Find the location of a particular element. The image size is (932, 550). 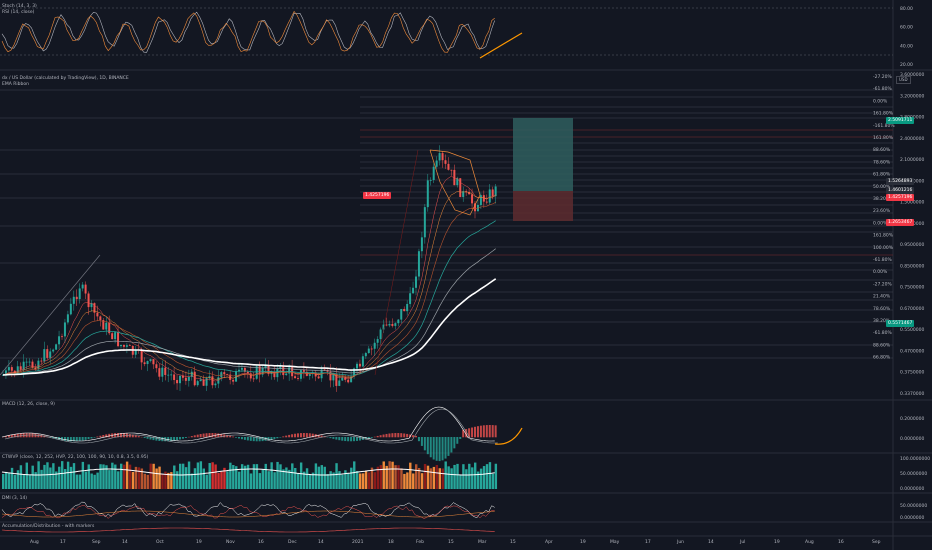

fib-label: 88.60% is located at coordinates (882, 345).